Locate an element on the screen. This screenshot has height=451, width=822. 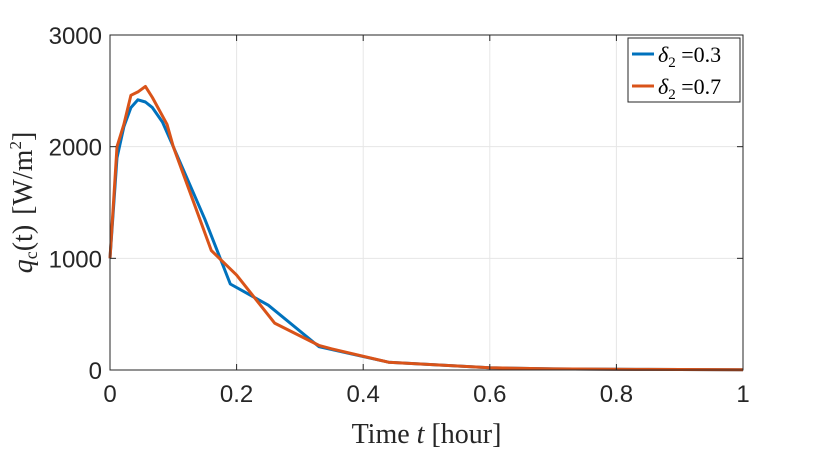
x-axis-label-unit: [hour] is located at coordinates (462, 434).